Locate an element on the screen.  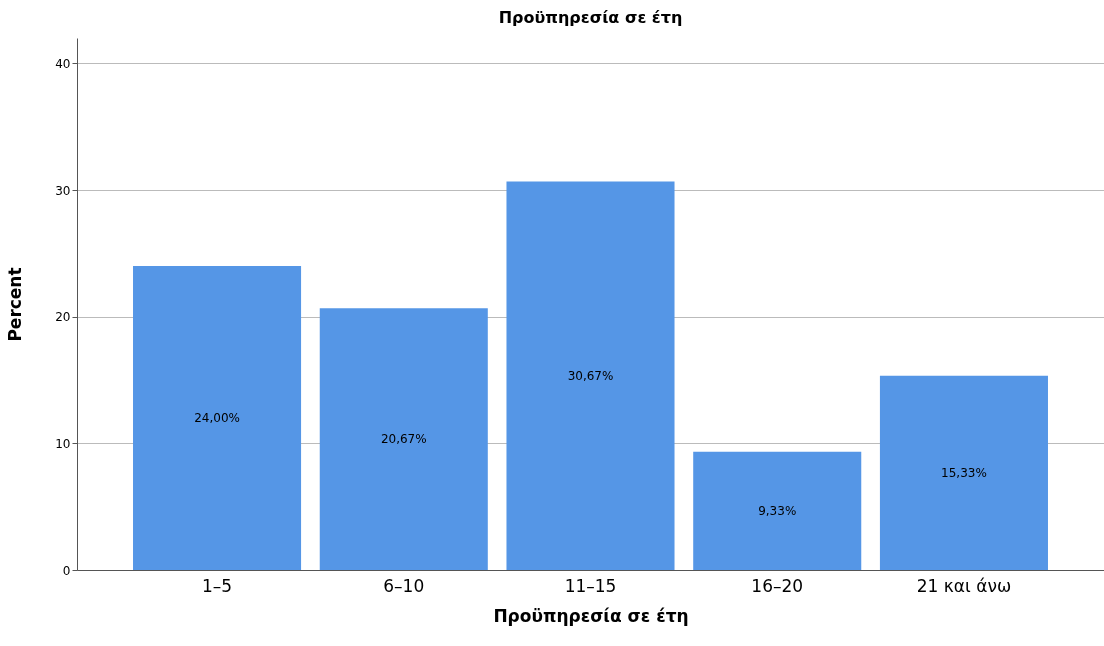
data-label: 9,33% is located at coordinates (777, 510).